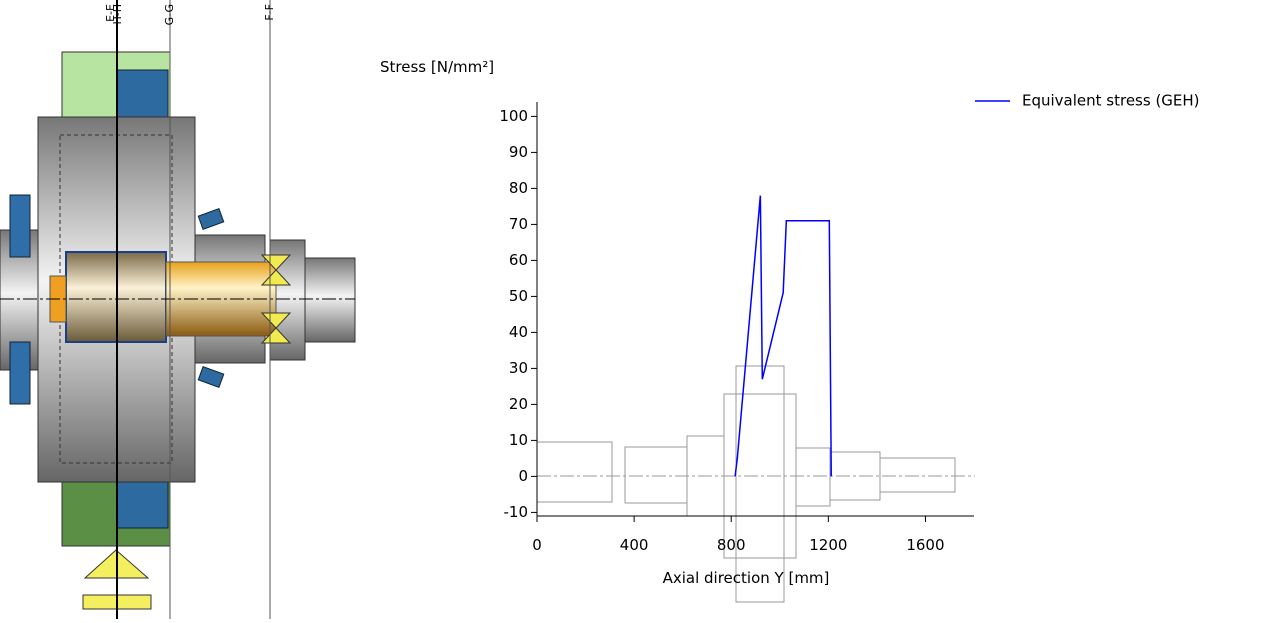 This screenshot has width=1267, height=623. Describe the element at coordinates (518, 188) in the screenshot. I see `y-tick-label: 80` at that location.